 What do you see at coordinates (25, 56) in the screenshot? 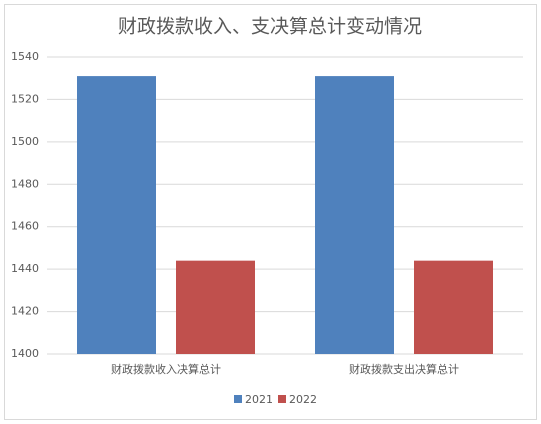
I see `y-tick-label: 1540` at bounding box center [25, 56].